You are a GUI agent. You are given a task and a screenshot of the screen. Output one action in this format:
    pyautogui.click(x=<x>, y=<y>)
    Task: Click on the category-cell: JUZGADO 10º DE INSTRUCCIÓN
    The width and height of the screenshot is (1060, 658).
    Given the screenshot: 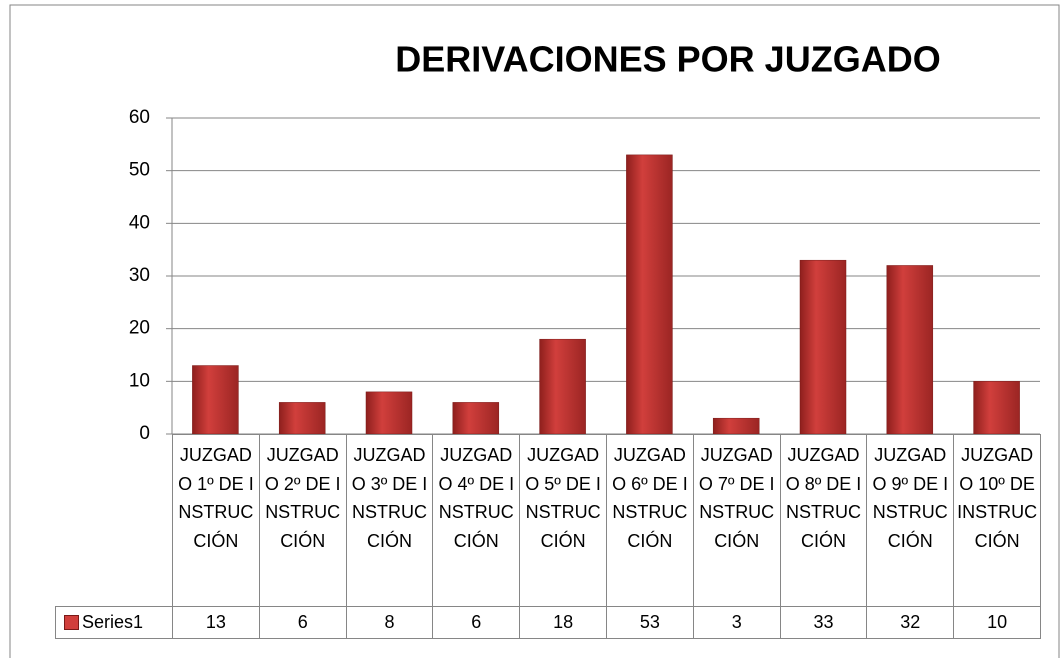 What is the action you would take?
    pyautogui.click(x=997, y=520)
    